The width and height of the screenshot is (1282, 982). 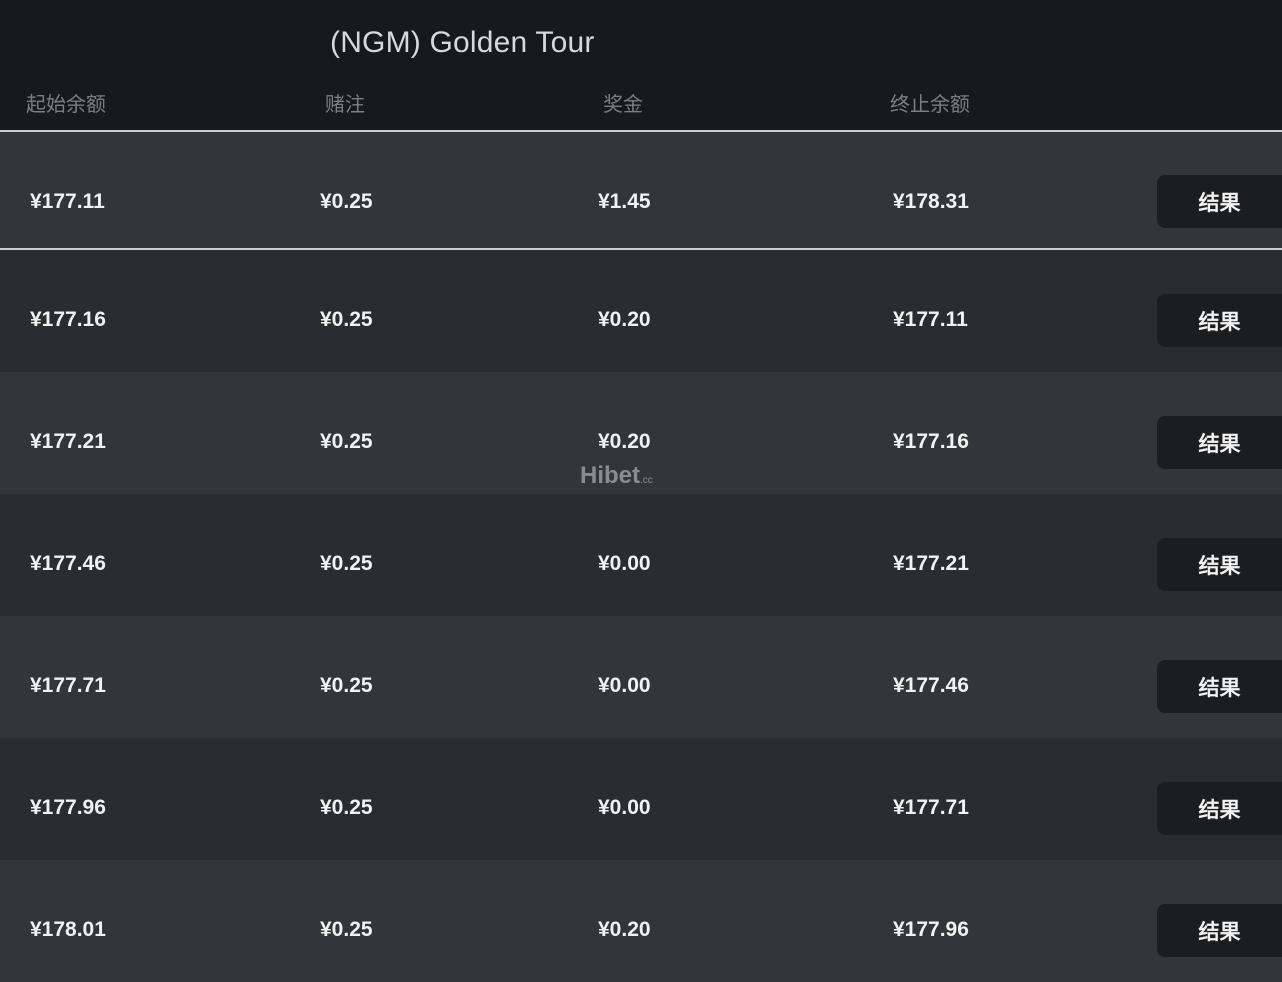 What do you see at coordinates (616, 475) in the screenshot?
I see `watermark-logo: Hibet.cc` at bounding box center [616, 475].